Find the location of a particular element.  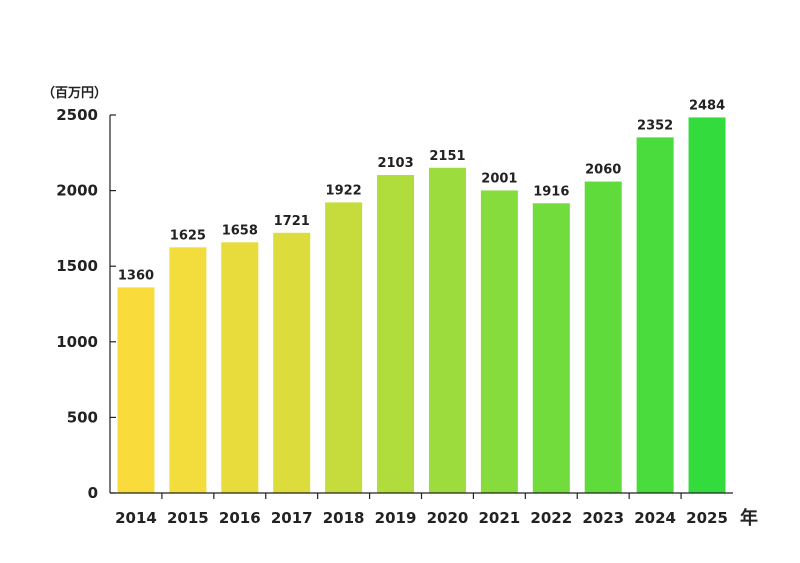

bar-value-label: 2484 is located at coordinates (707, 105).